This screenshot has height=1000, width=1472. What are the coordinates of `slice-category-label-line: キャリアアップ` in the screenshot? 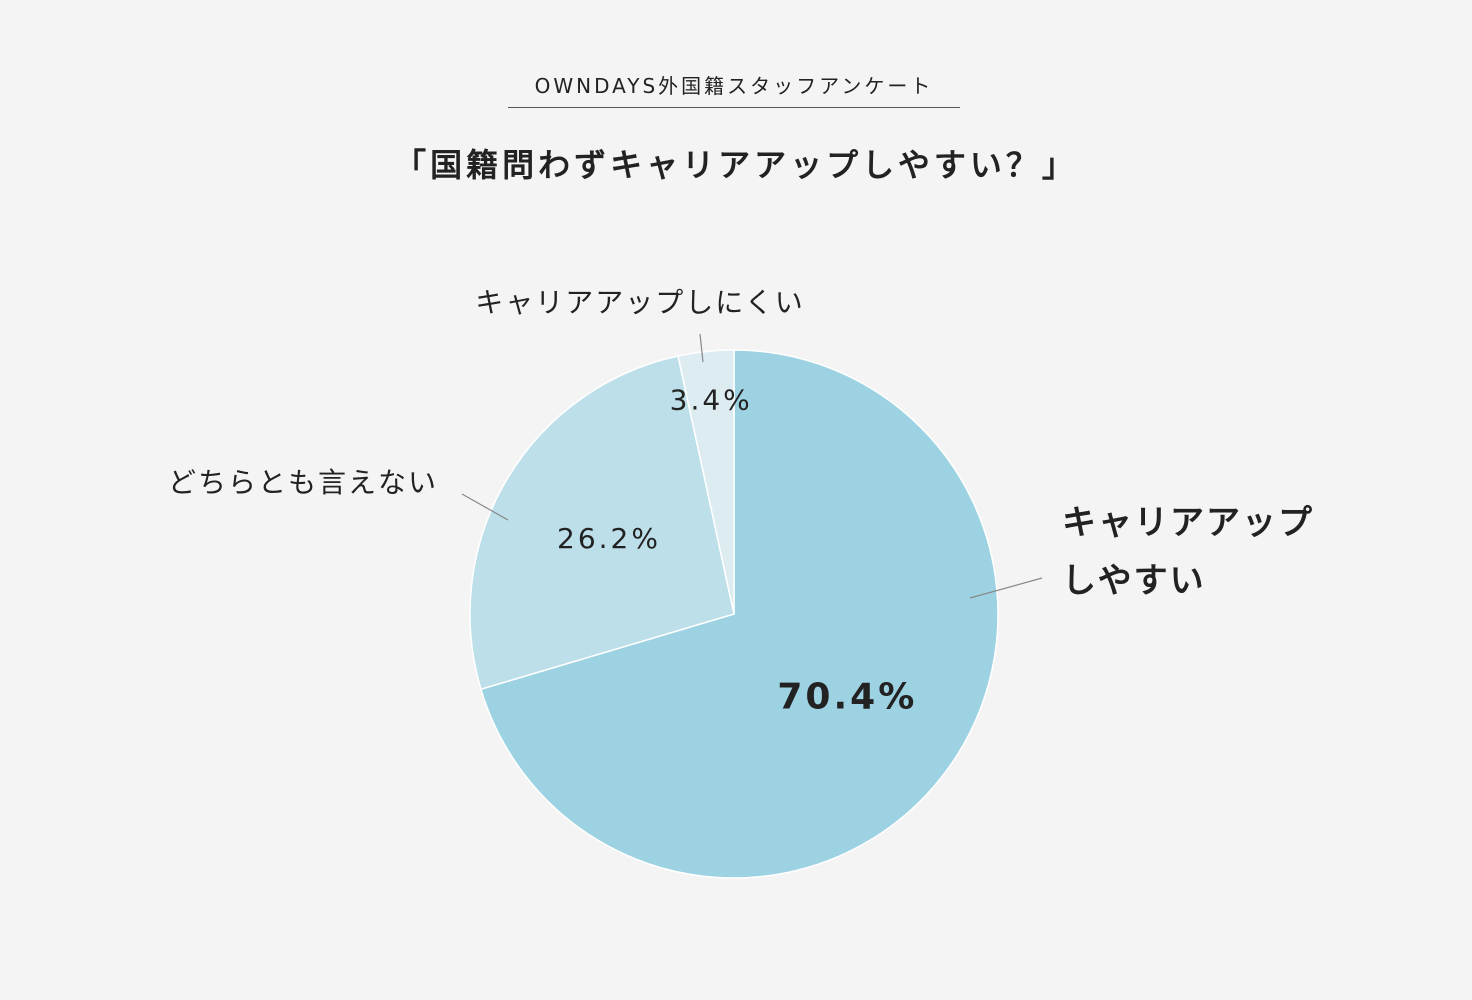 It's located at (1188, 523).